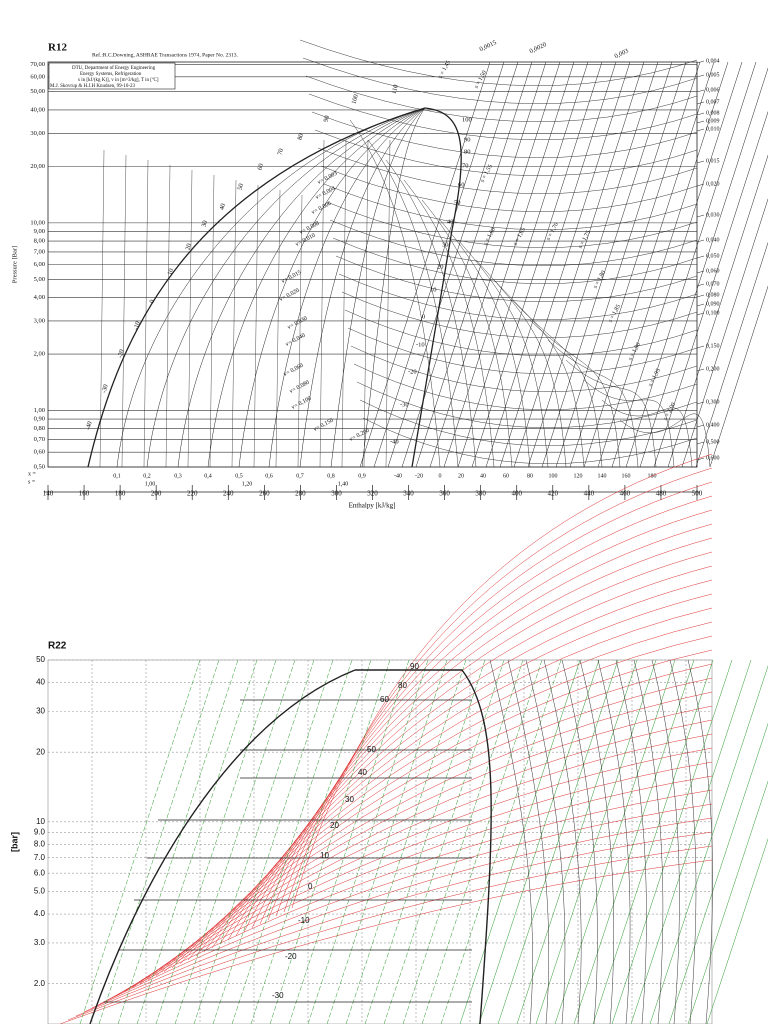  What do you see at coordinates (301, 137) in the screenshot?
I see `isotherm-label: 80` at bounding box center [301, 137].